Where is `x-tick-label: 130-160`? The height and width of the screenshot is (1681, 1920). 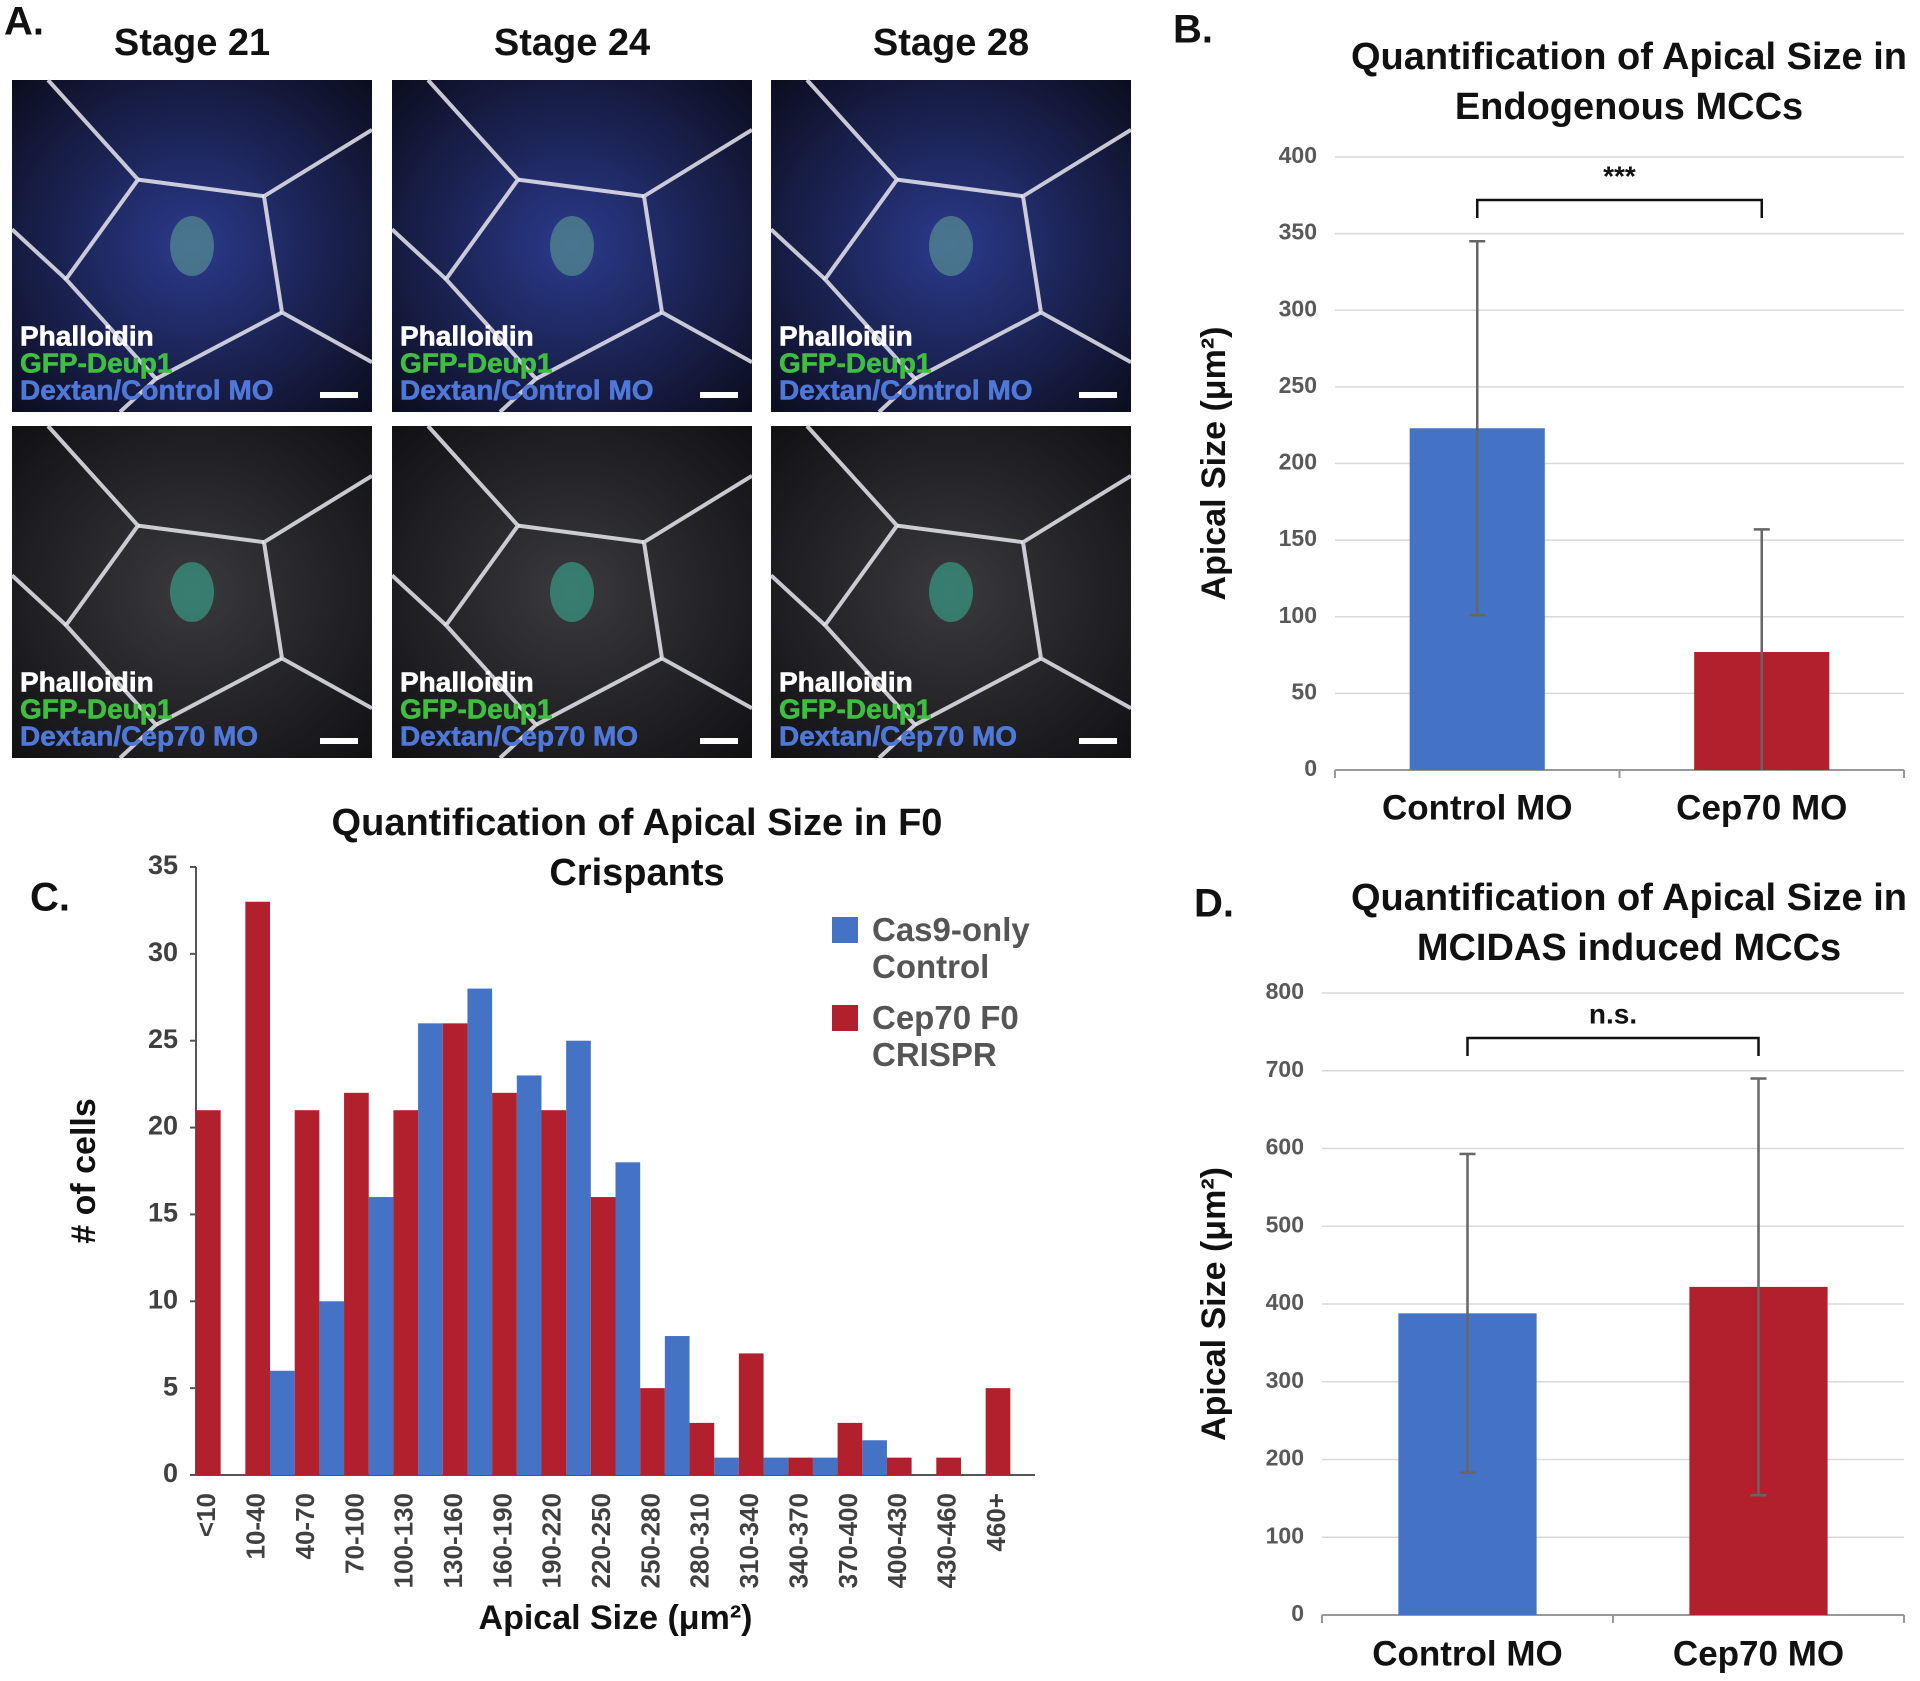 x-tick-label: 130-160 is located at coordinates (453, 1540).